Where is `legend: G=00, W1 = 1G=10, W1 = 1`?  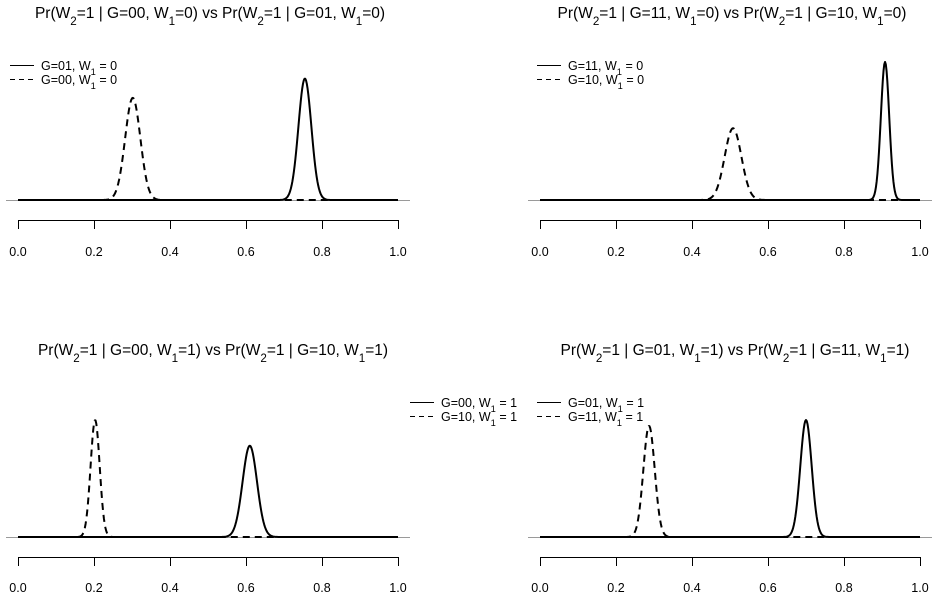 legend: G=00, W1 = 1G=10, W1 = 1 is located at coordinates (463, 412).